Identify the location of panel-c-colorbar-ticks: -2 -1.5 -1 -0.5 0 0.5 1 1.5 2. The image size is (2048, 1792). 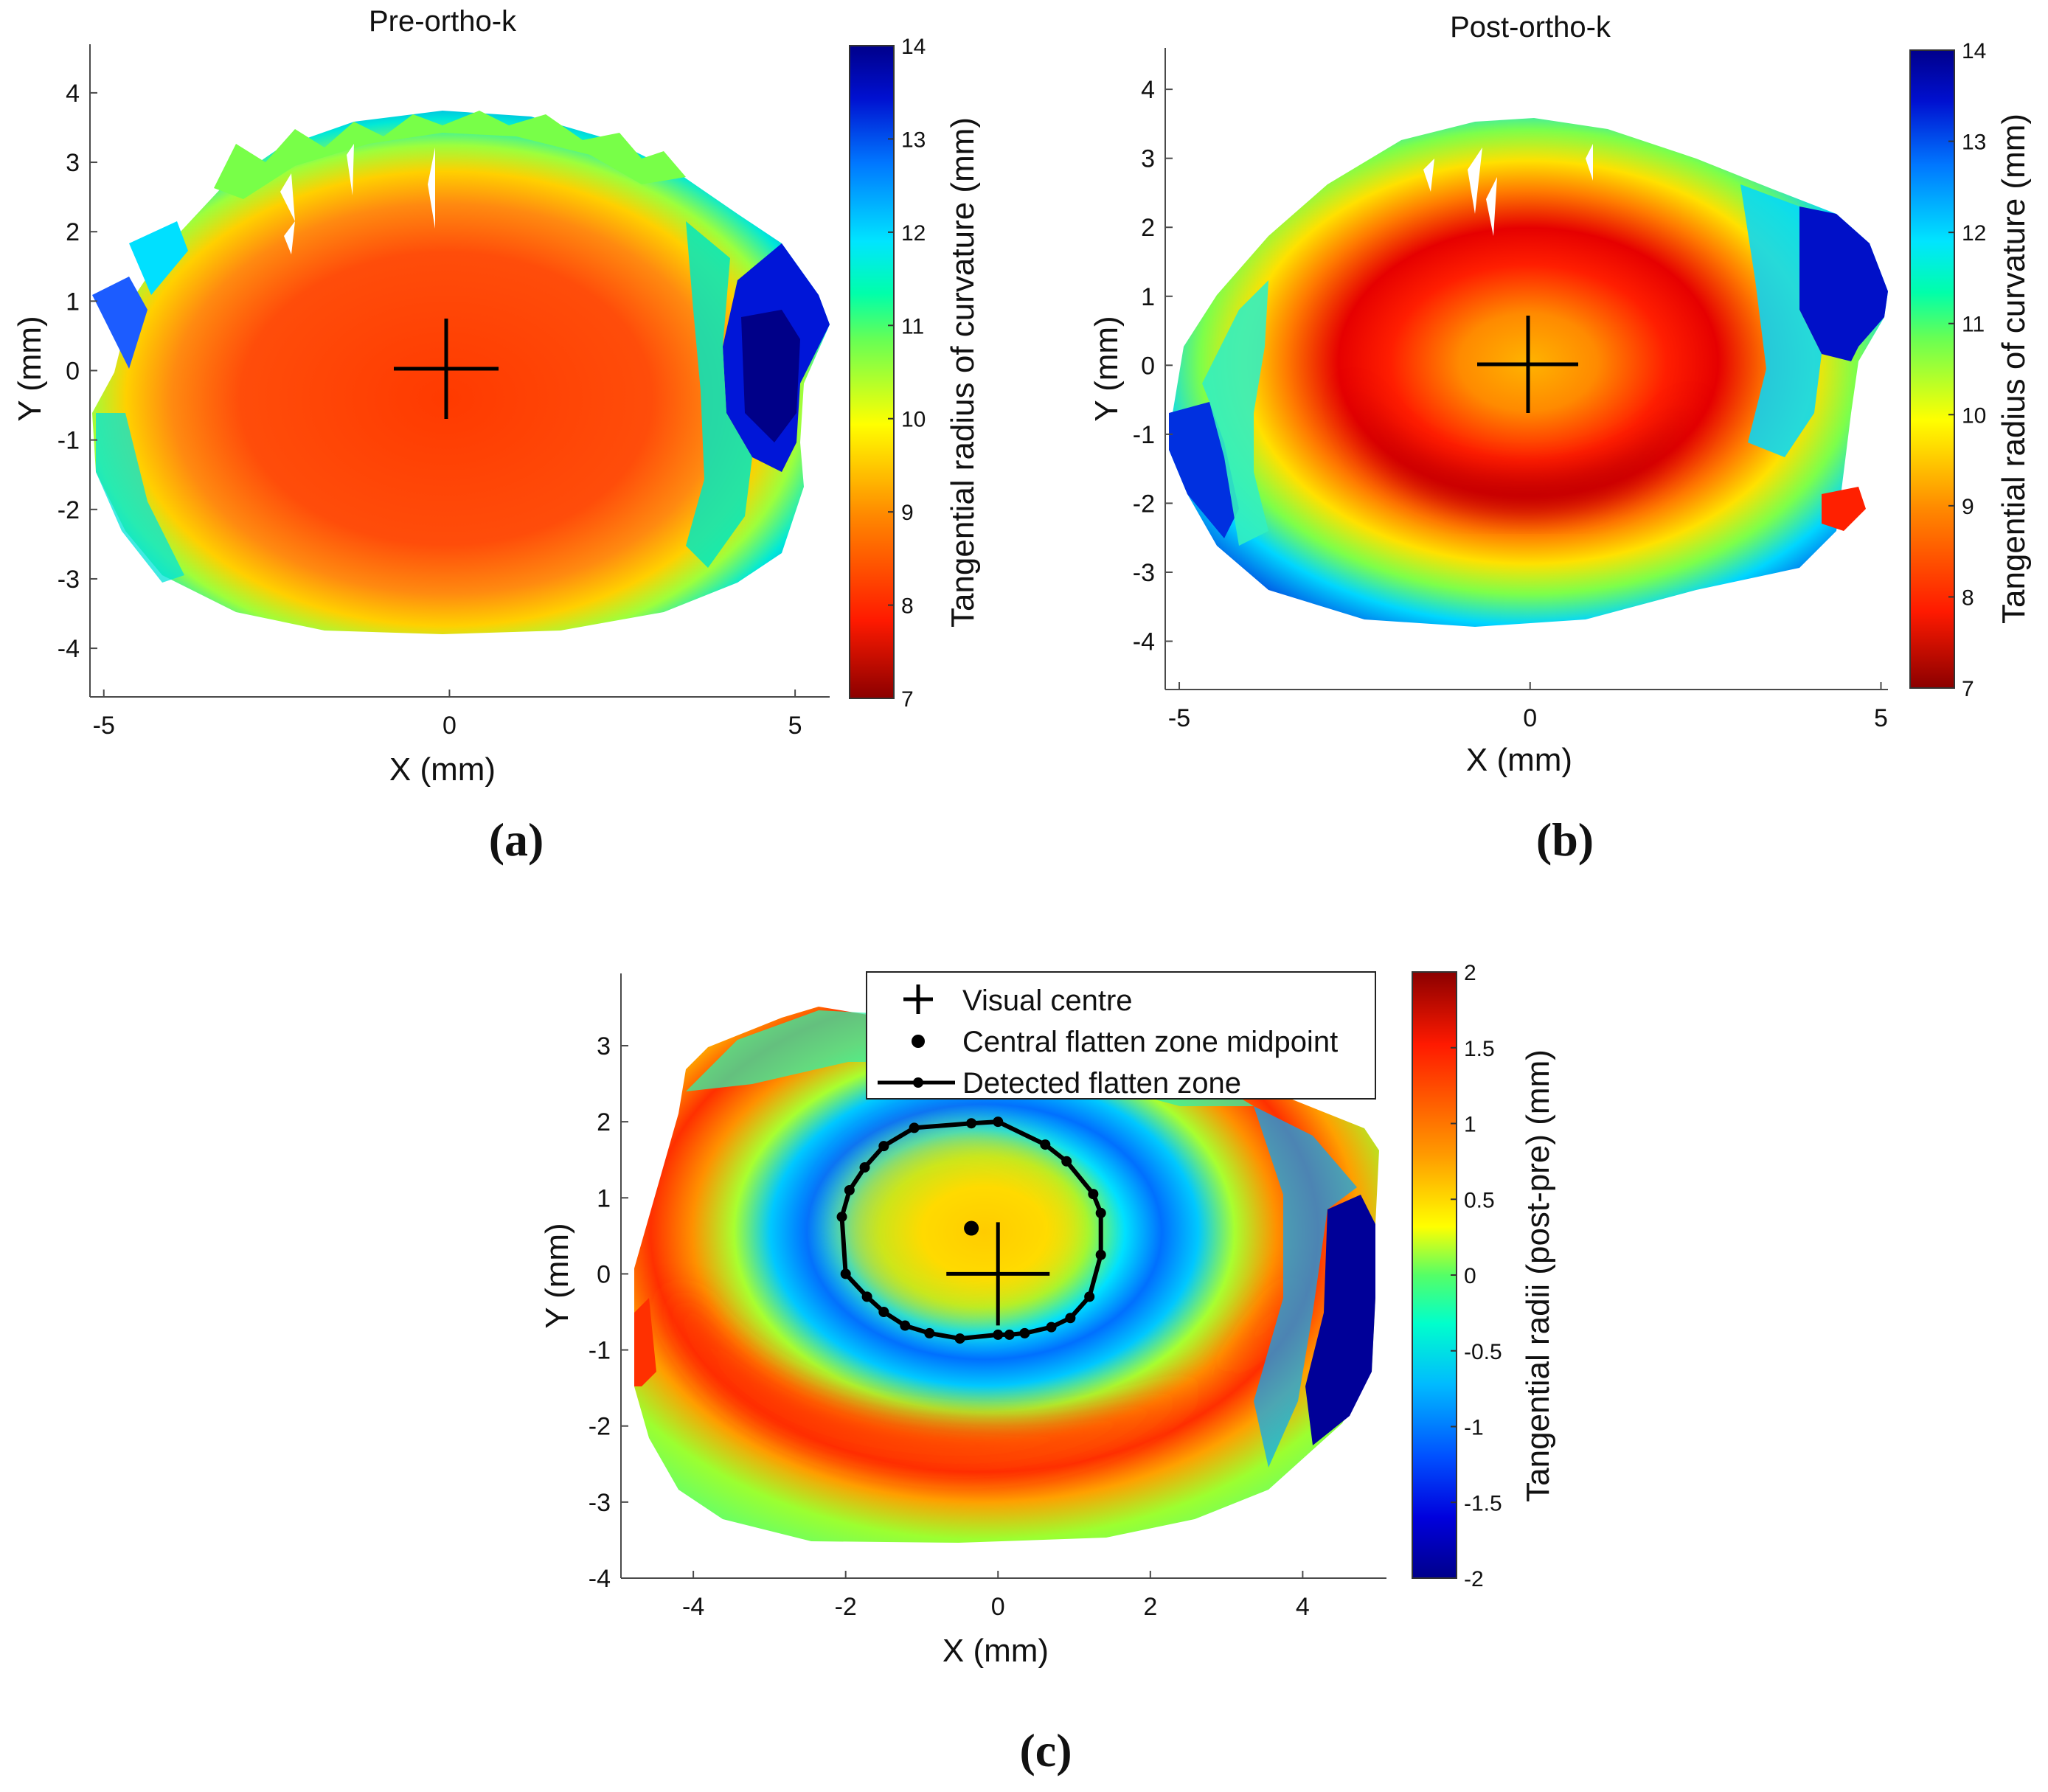
(1476, 1276).